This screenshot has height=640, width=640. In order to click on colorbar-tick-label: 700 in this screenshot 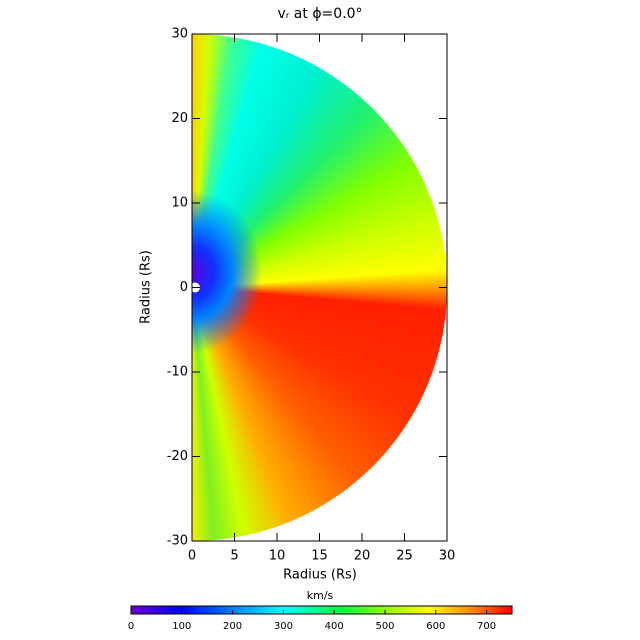, I will do `click(486, 626)`.